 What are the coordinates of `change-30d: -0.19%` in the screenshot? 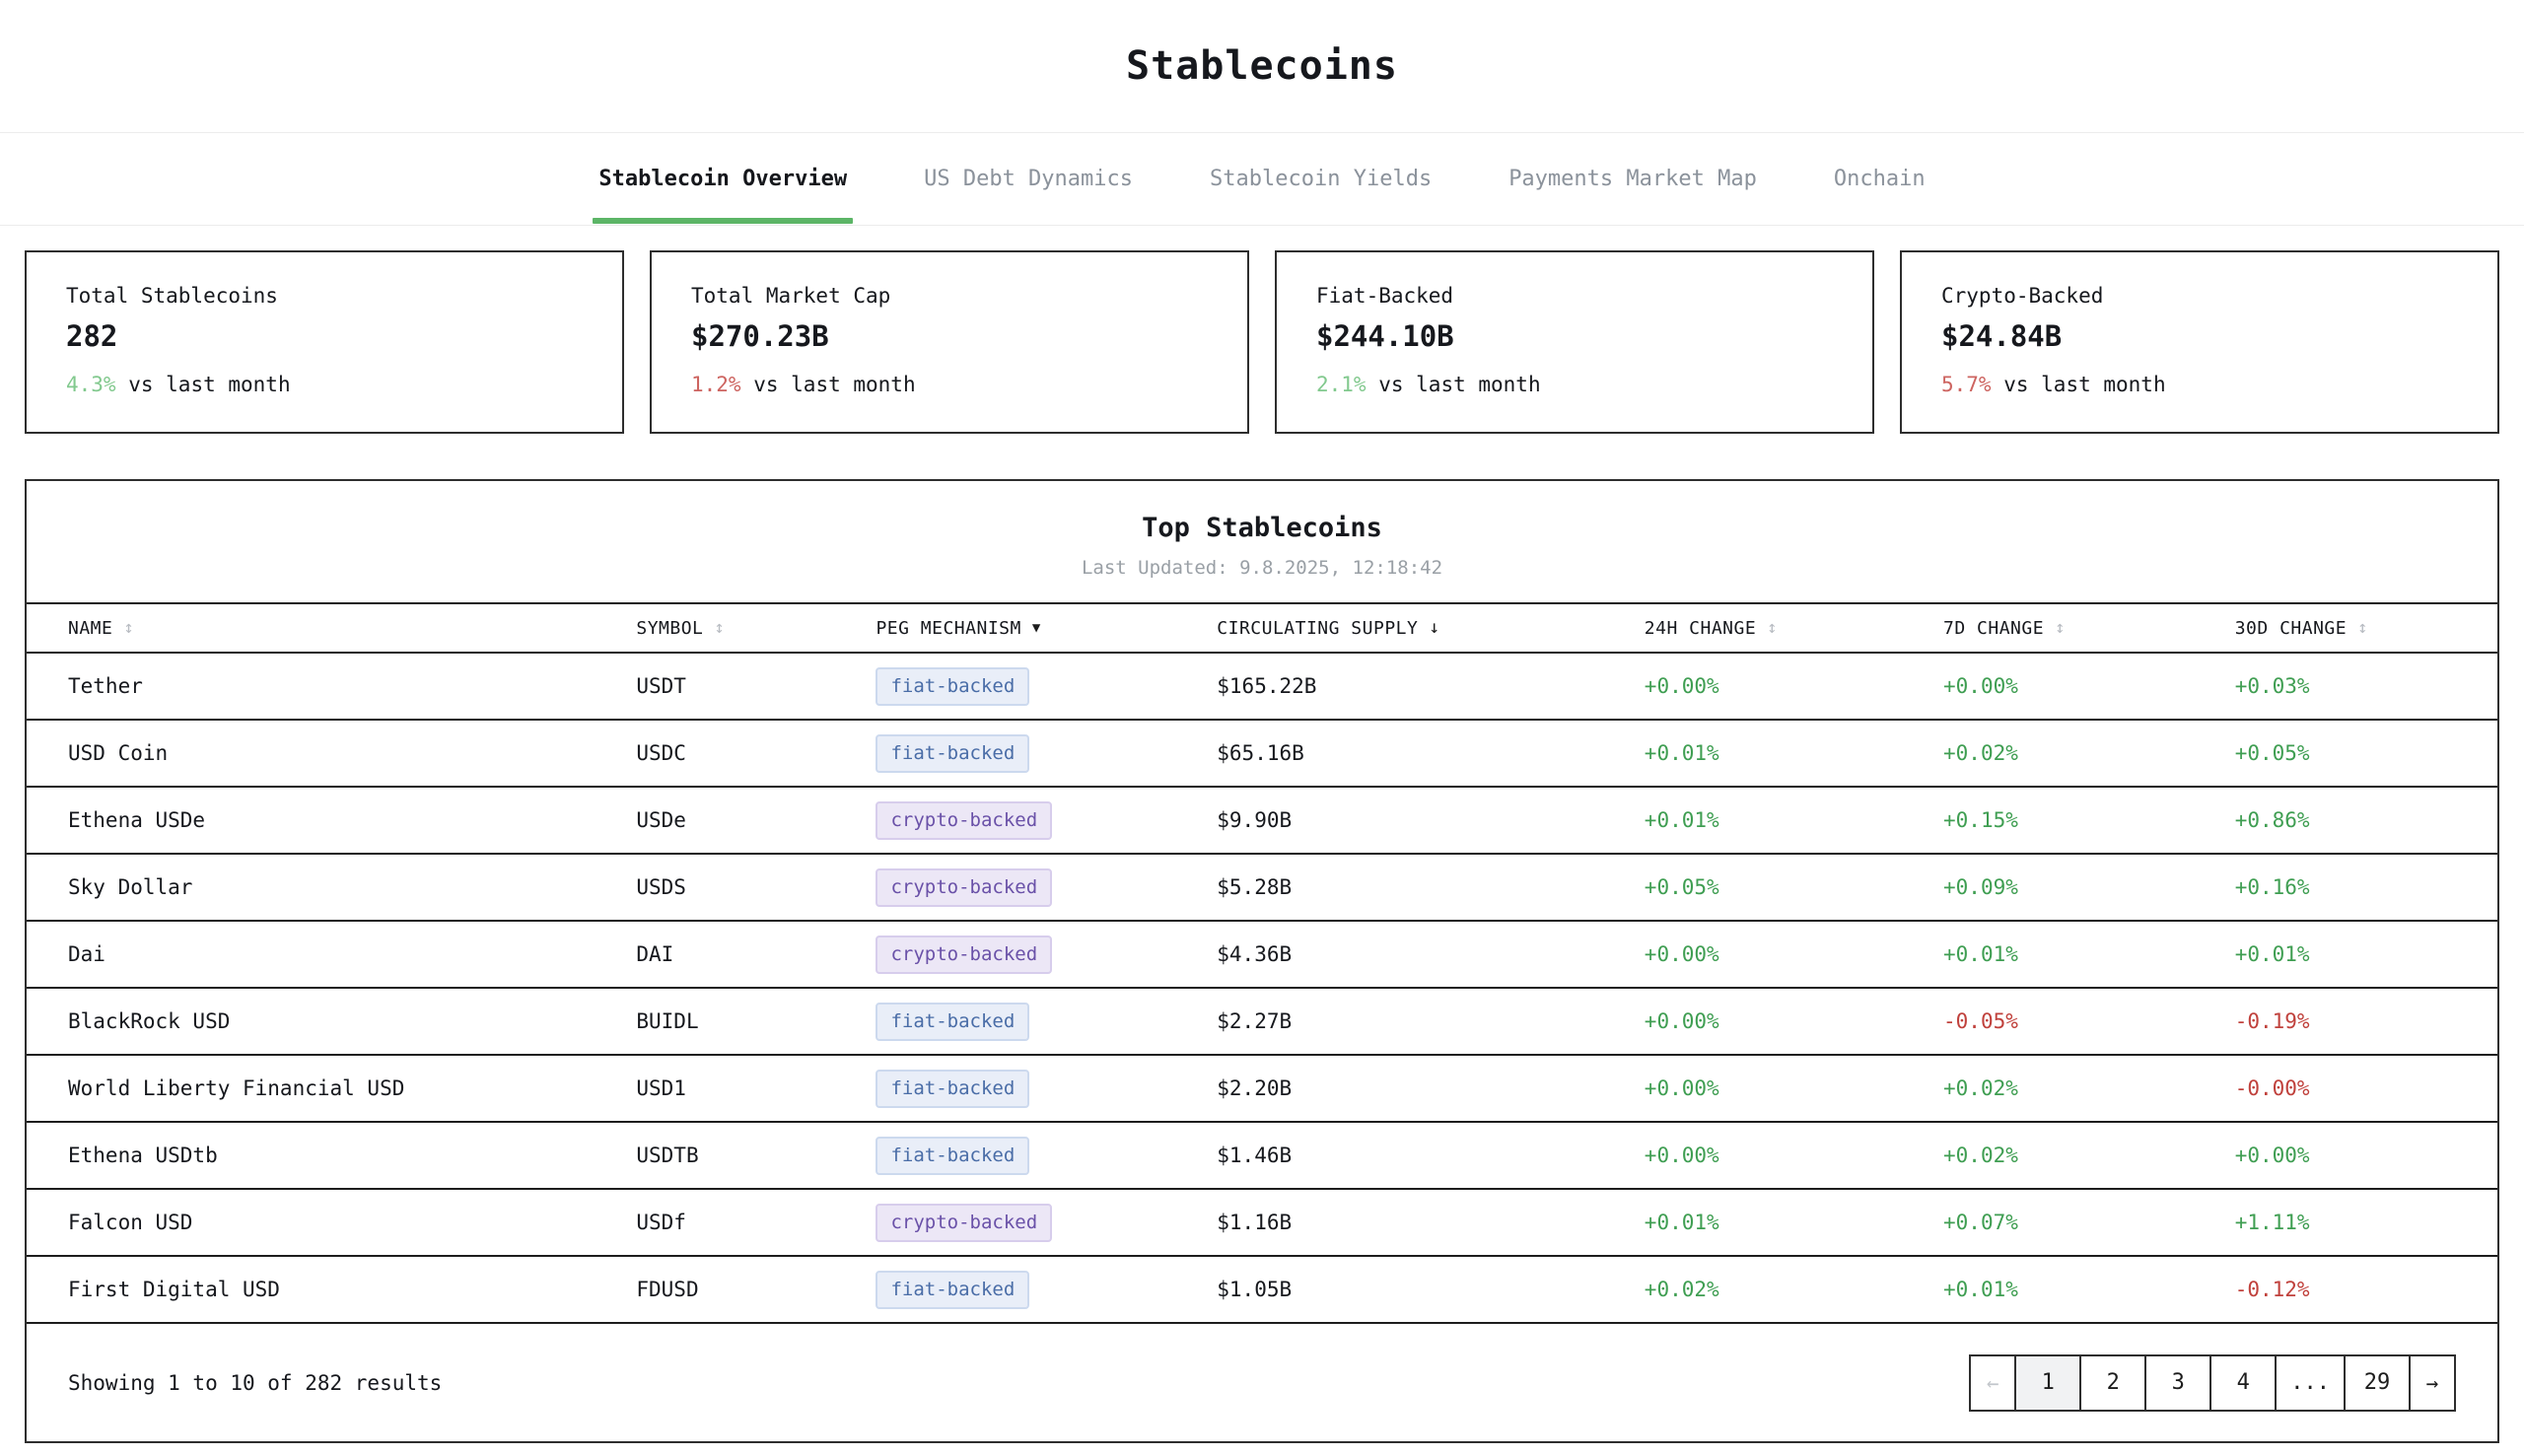 It's located at (2272, 1021).